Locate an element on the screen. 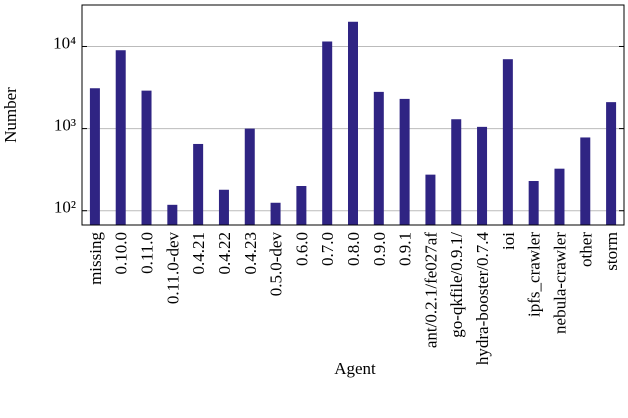 The height and width of the screenshot is (418, 628). x-tick-label: other is located at coordinates (585, 249).